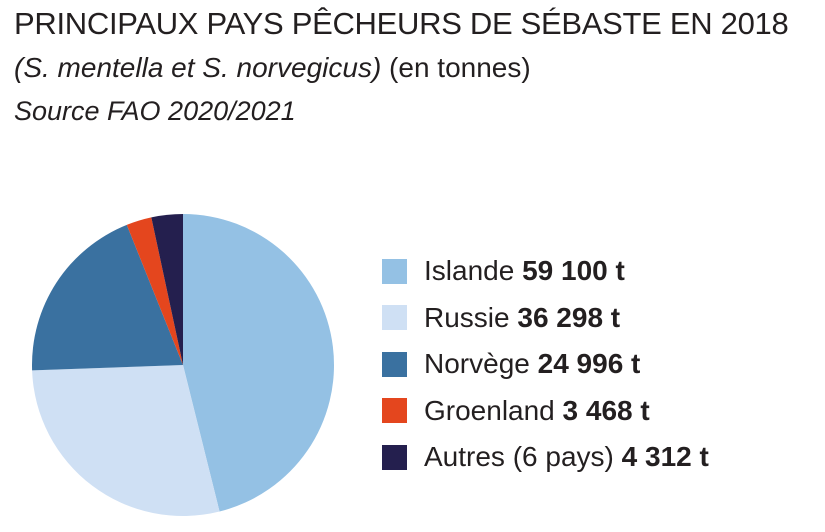  What do you see at coordinates (477, 364) in the screenshot?
I see `legend-label: Norvège` at bounding box center [477, 364].